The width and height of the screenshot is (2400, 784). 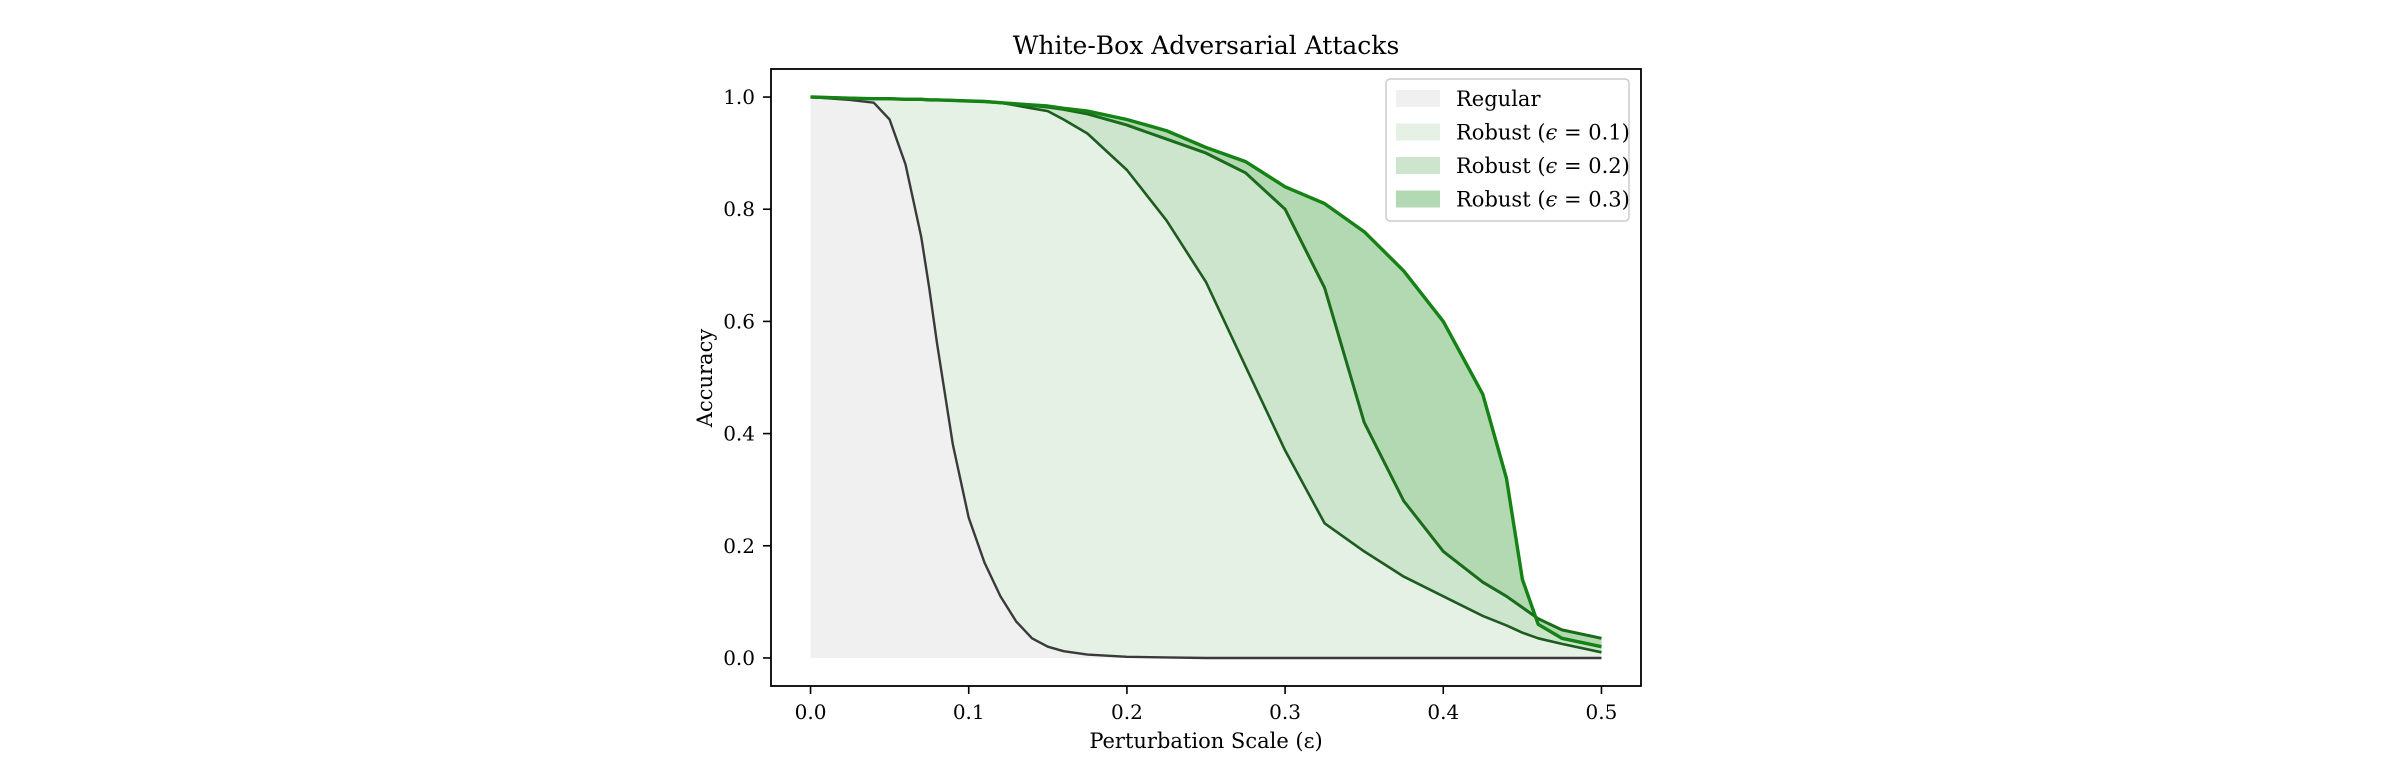 I want to click on x-tick-label: 0.0, so click(x=811, y=712).